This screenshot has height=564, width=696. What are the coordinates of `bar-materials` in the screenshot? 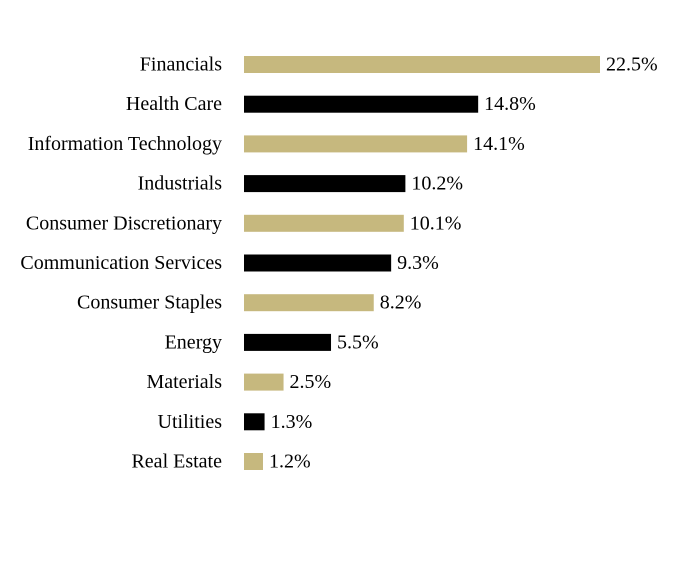 It's located at (264, 382).